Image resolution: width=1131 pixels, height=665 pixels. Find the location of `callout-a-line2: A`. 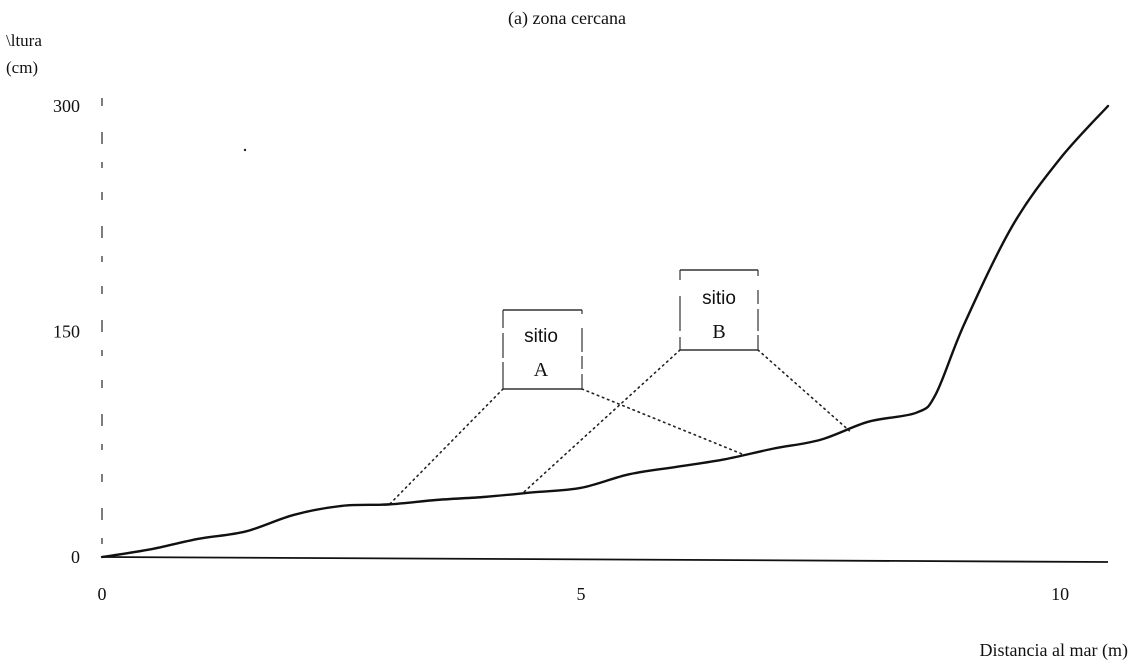

callout-a-line2: A is located at coordinates (541, 370).